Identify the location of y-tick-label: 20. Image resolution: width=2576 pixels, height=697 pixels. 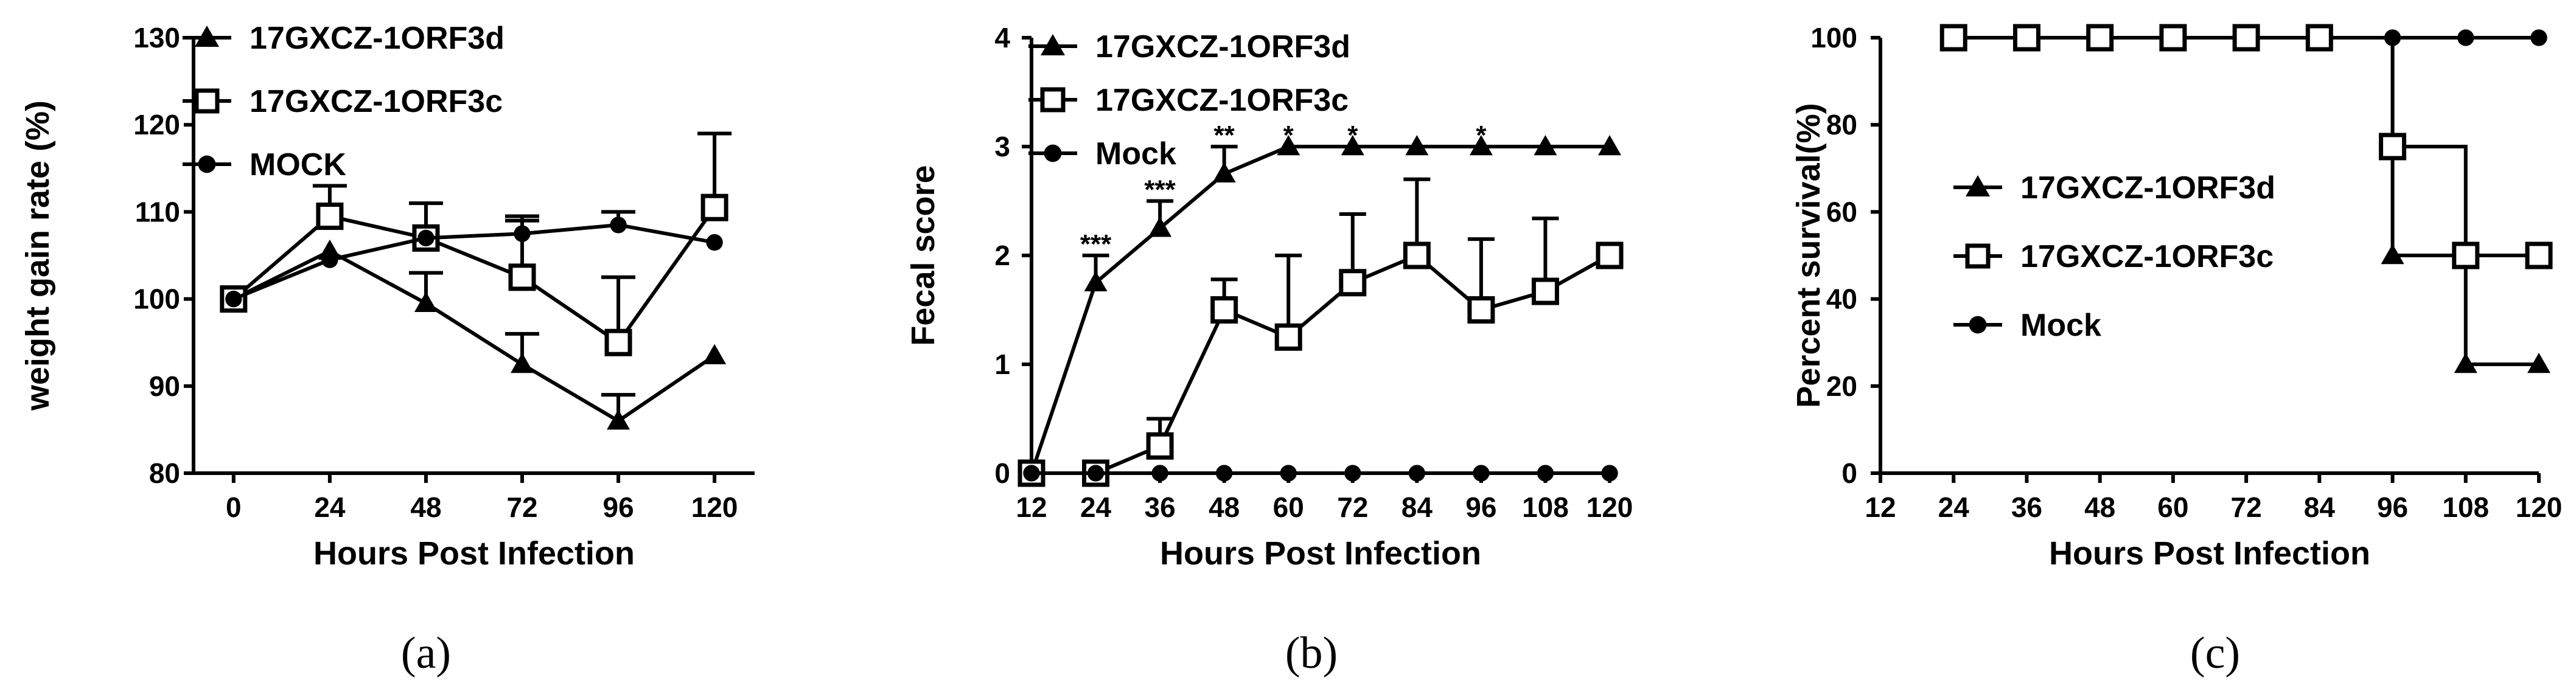
(1841, 386).